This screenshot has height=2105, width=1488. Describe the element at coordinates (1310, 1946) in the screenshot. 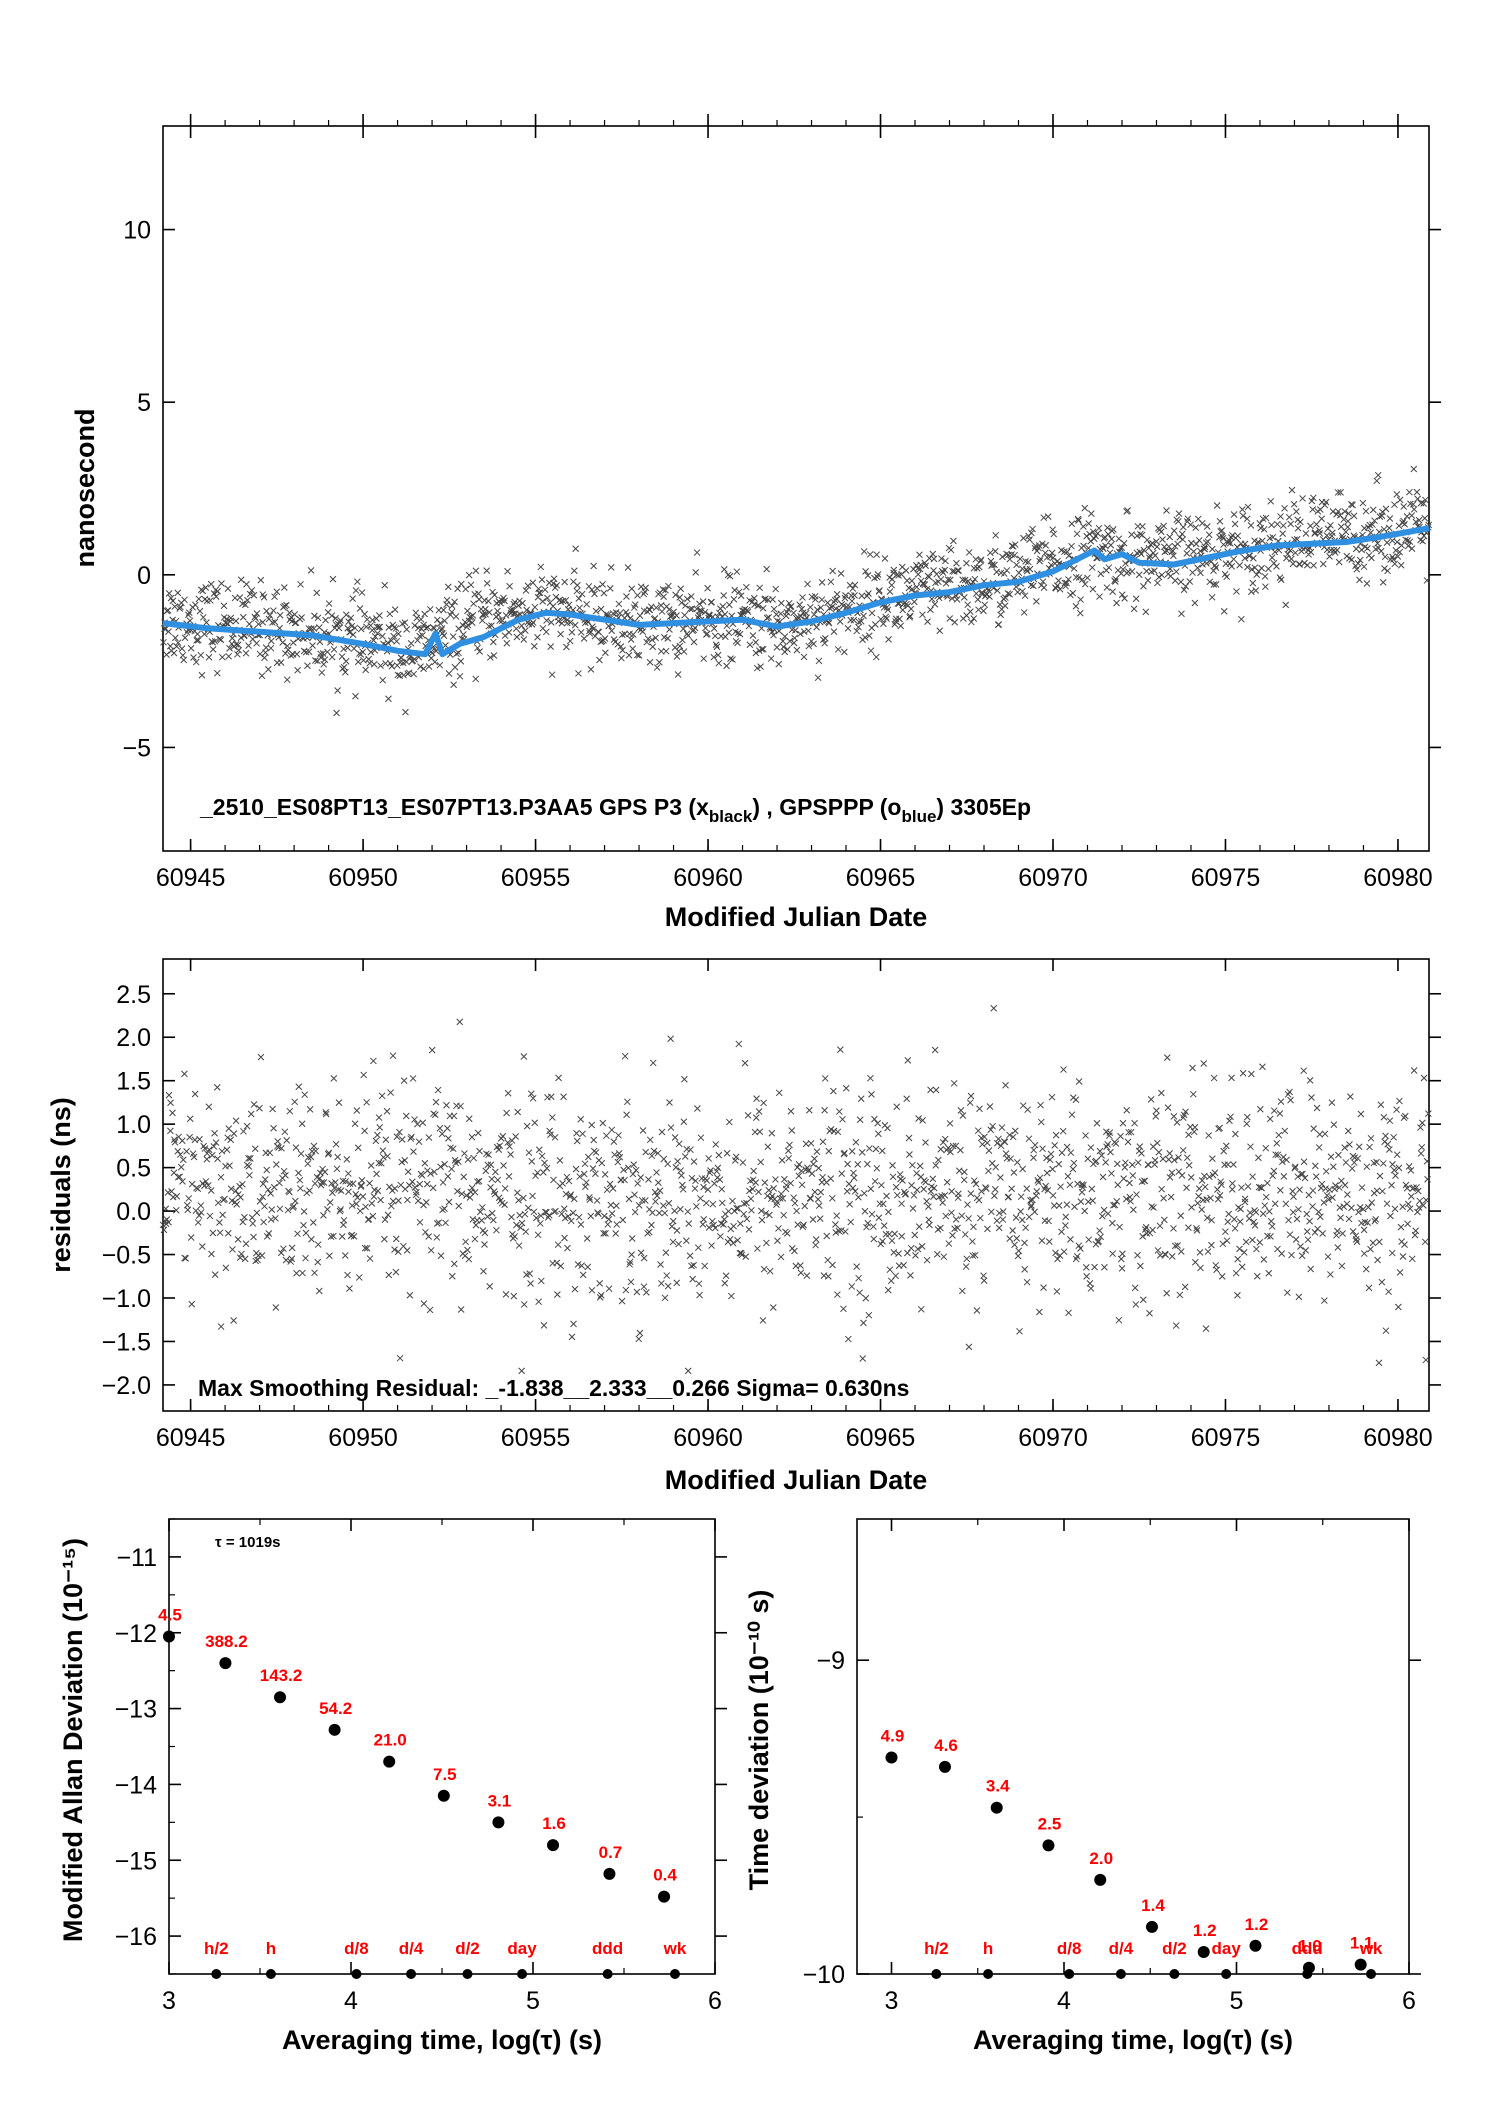

I see `point-count-label: 1.0` at that location.